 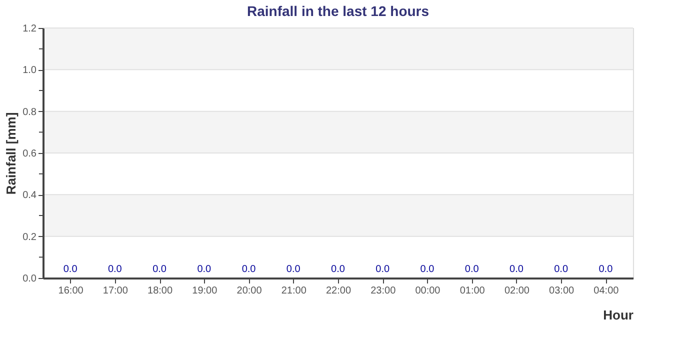 I want to click on chart-title: Rainfall in the last 12 hours, so click(x=338, y=11).